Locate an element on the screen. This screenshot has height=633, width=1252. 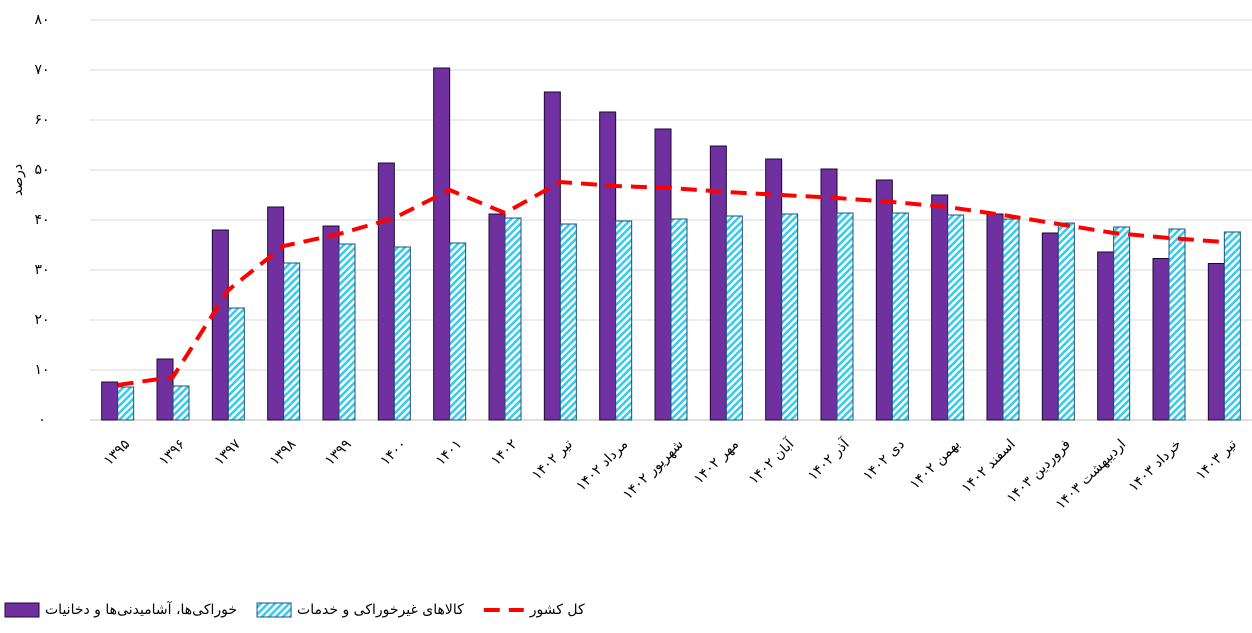
y-tick-label: ۳۰ is located at coordinates (41, 270).